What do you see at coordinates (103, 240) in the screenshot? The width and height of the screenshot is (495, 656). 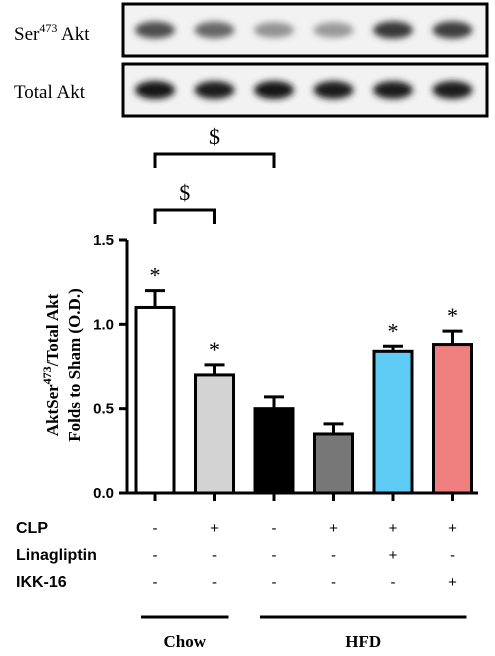 I see `y-tick-label: 1.5` at bounding box center [103, 240].